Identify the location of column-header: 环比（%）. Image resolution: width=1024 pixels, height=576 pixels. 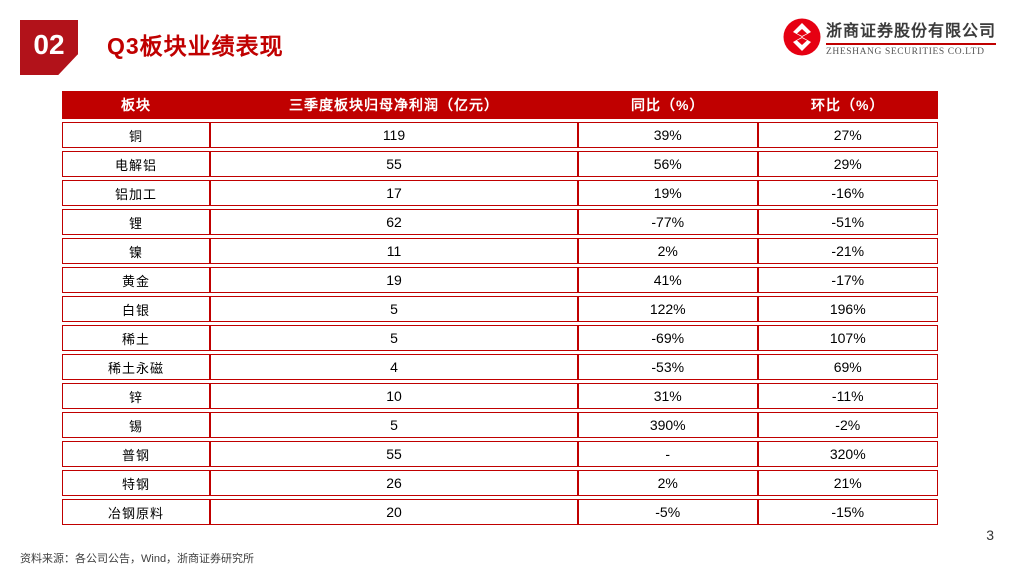
(847, 105).